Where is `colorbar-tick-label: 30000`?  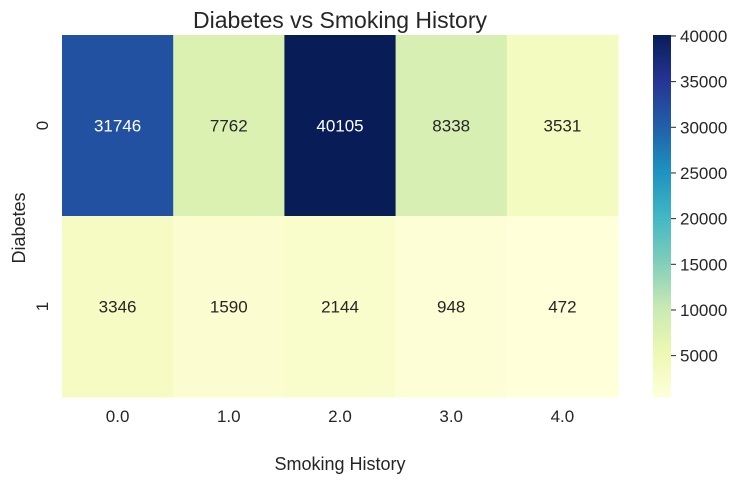 colorbar-tick-label: 30000 is located at coordinates (703, 127).